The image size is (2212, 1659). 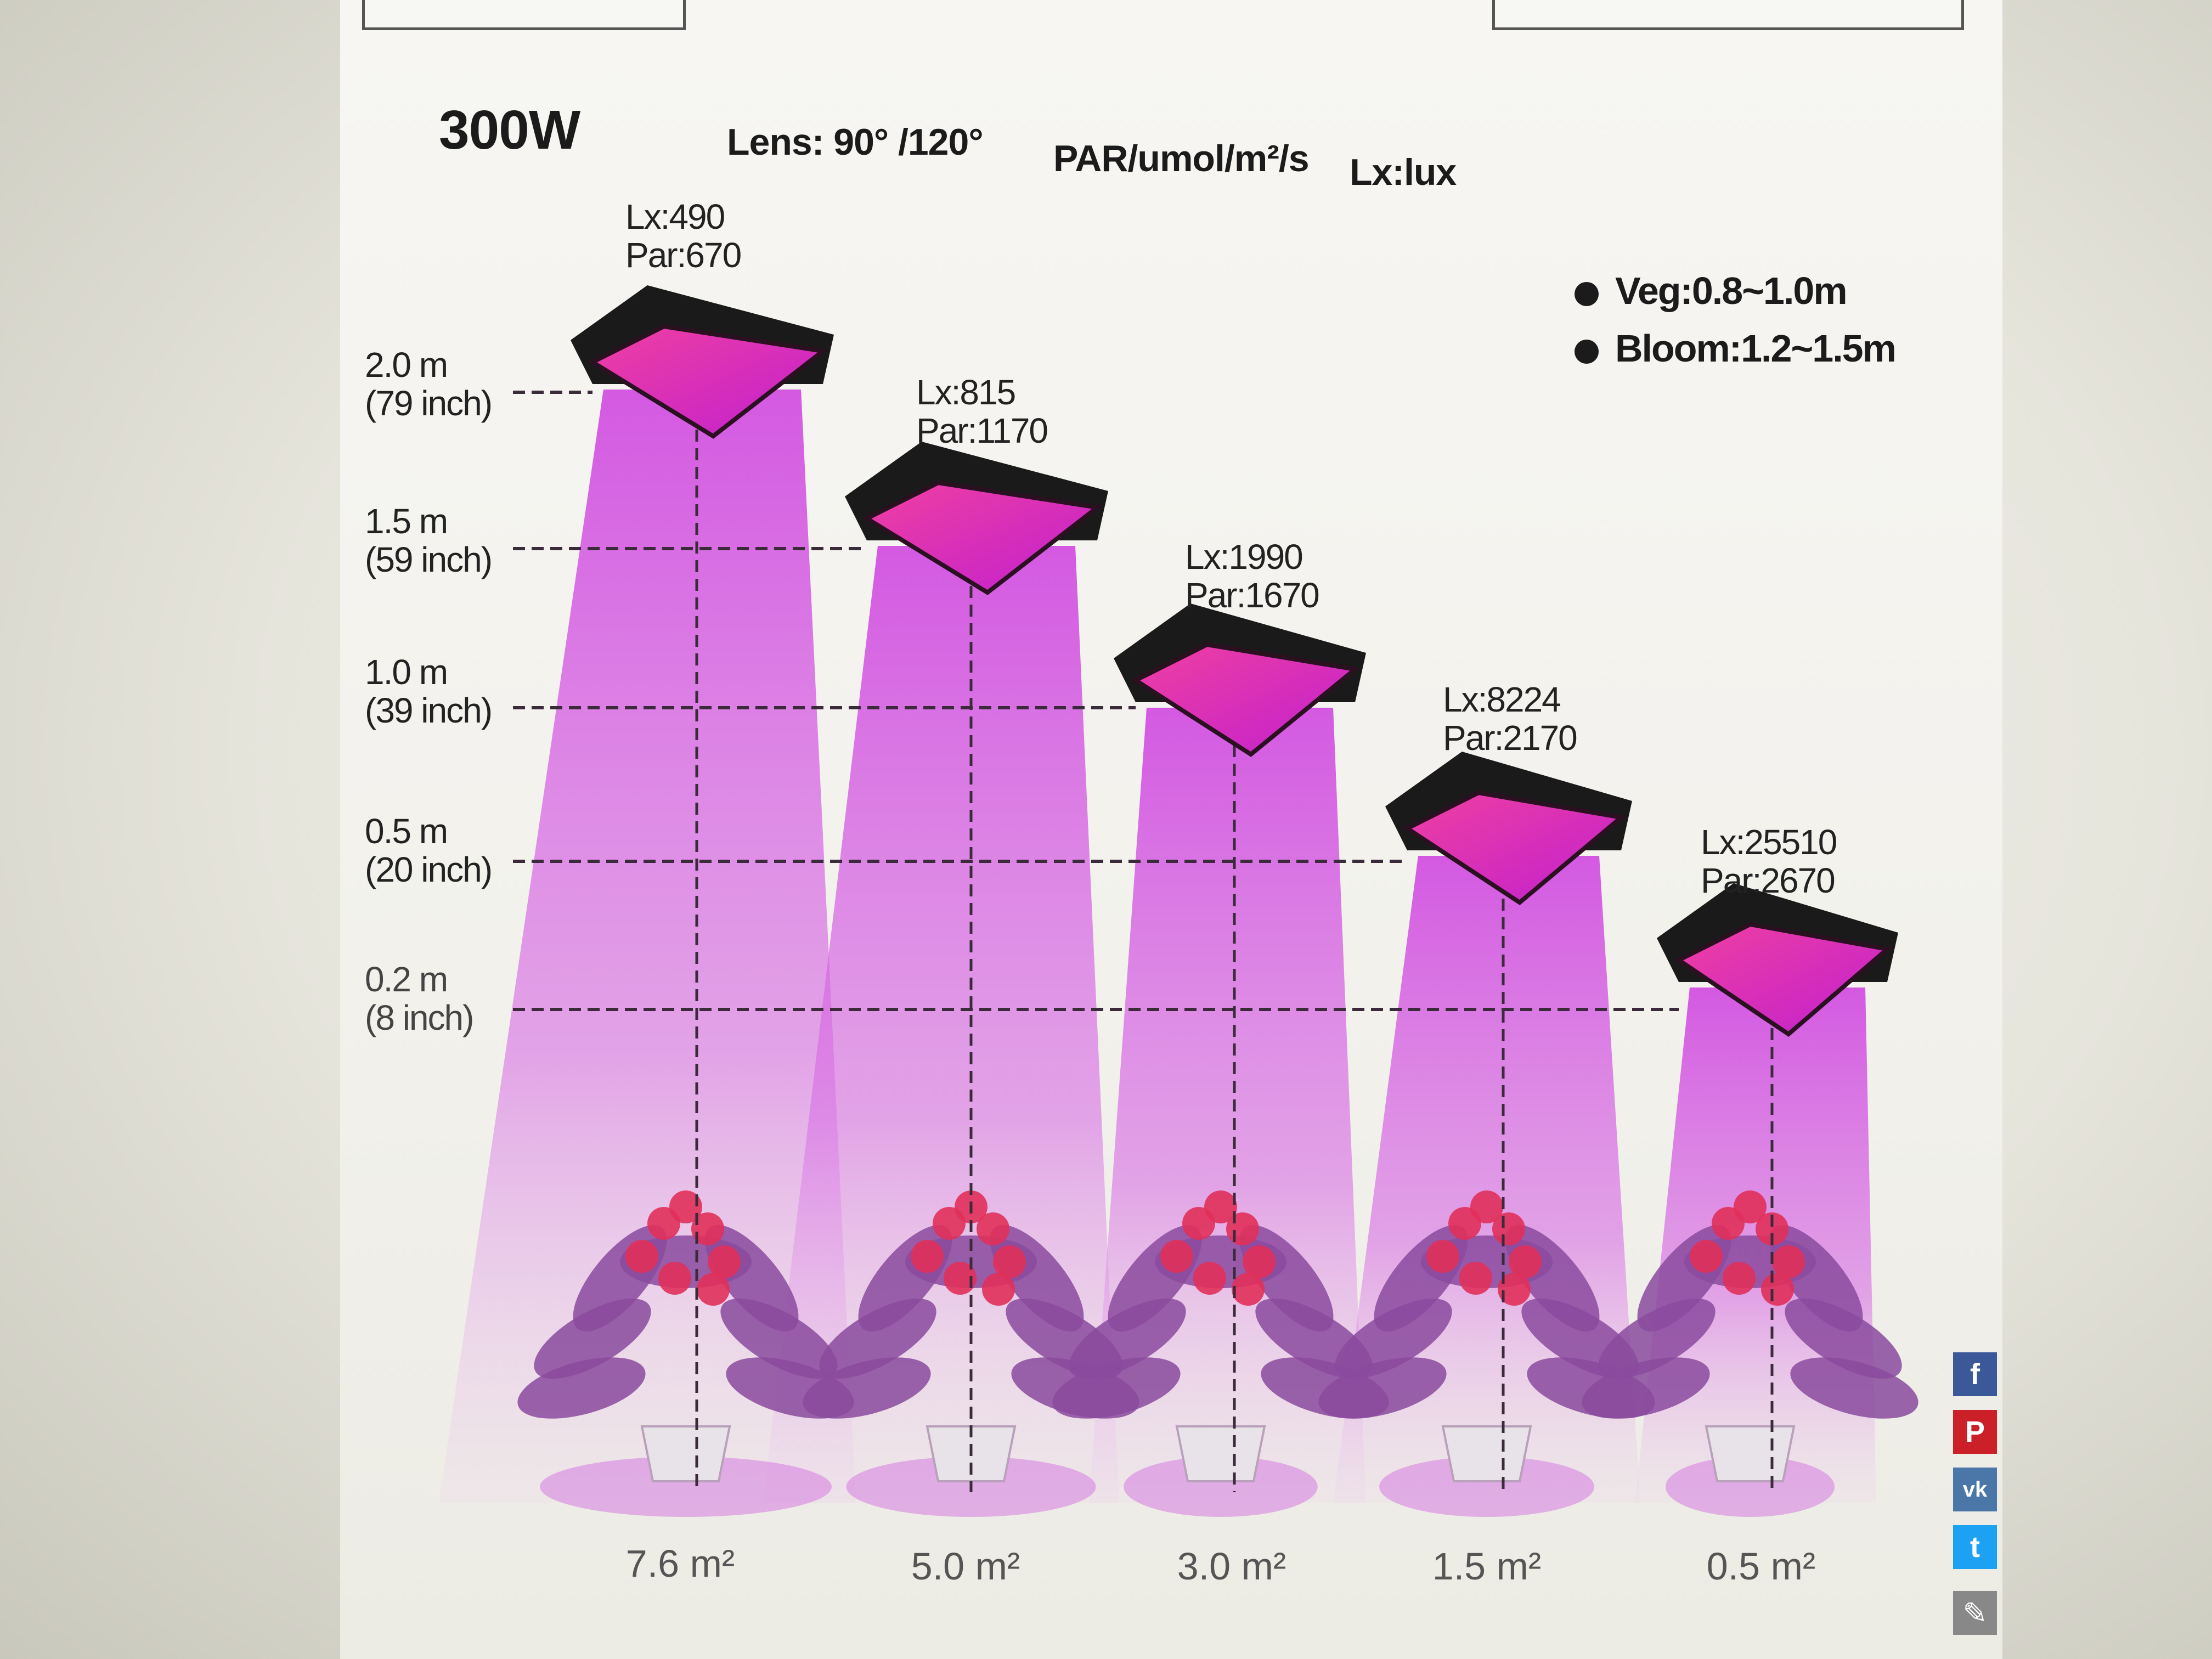 I want to click on coverage-area-5: 0.5 m², so click(x=1761, y=1566).